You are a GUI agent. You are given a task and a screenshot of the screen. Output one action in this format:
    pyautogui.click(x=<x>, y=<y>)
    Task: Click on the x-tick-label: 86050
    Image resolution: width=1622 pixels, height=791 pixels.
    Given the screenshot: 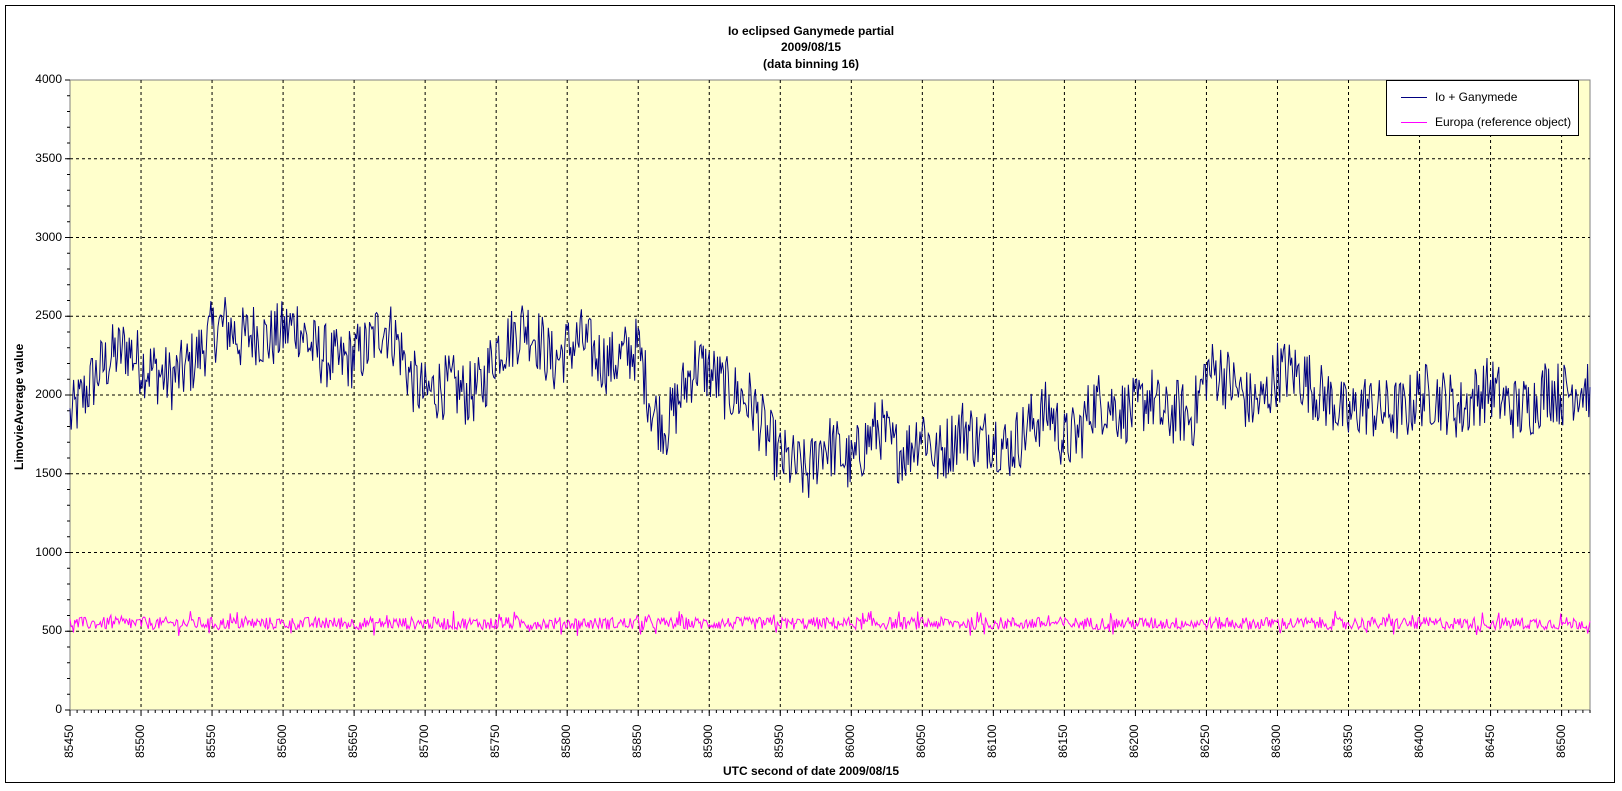 What is the action you would take?
    pyautogui.click(x=921, y=741)
    